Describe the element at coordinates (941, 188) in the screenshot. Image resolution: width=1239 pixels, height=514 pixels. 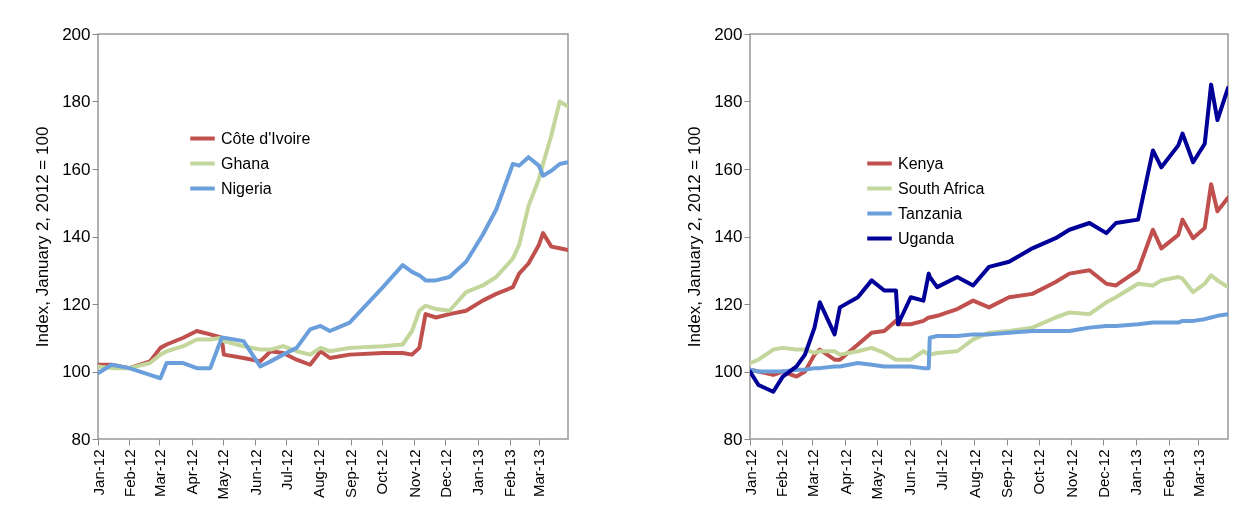
I see `legend-label: South Africa` at that location.